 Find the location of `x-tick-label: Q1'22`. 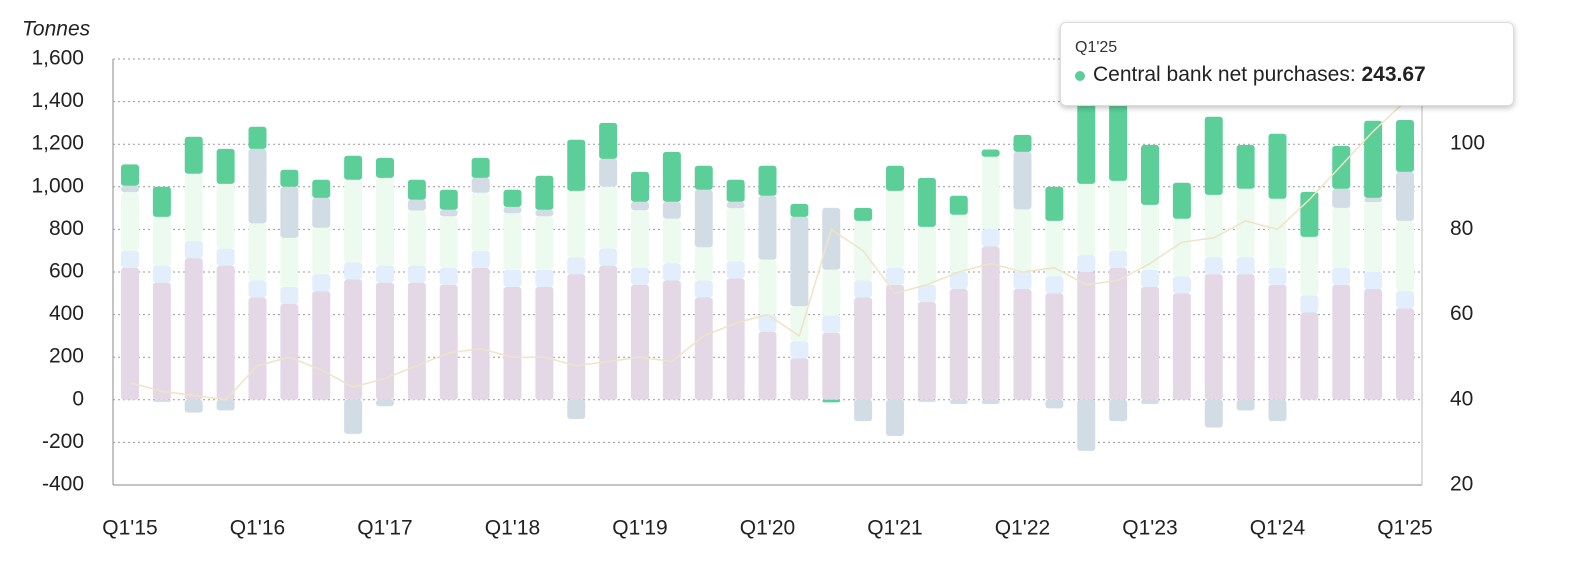

x-tick-label: Q1'22 is located at coordinates (1022, 528).